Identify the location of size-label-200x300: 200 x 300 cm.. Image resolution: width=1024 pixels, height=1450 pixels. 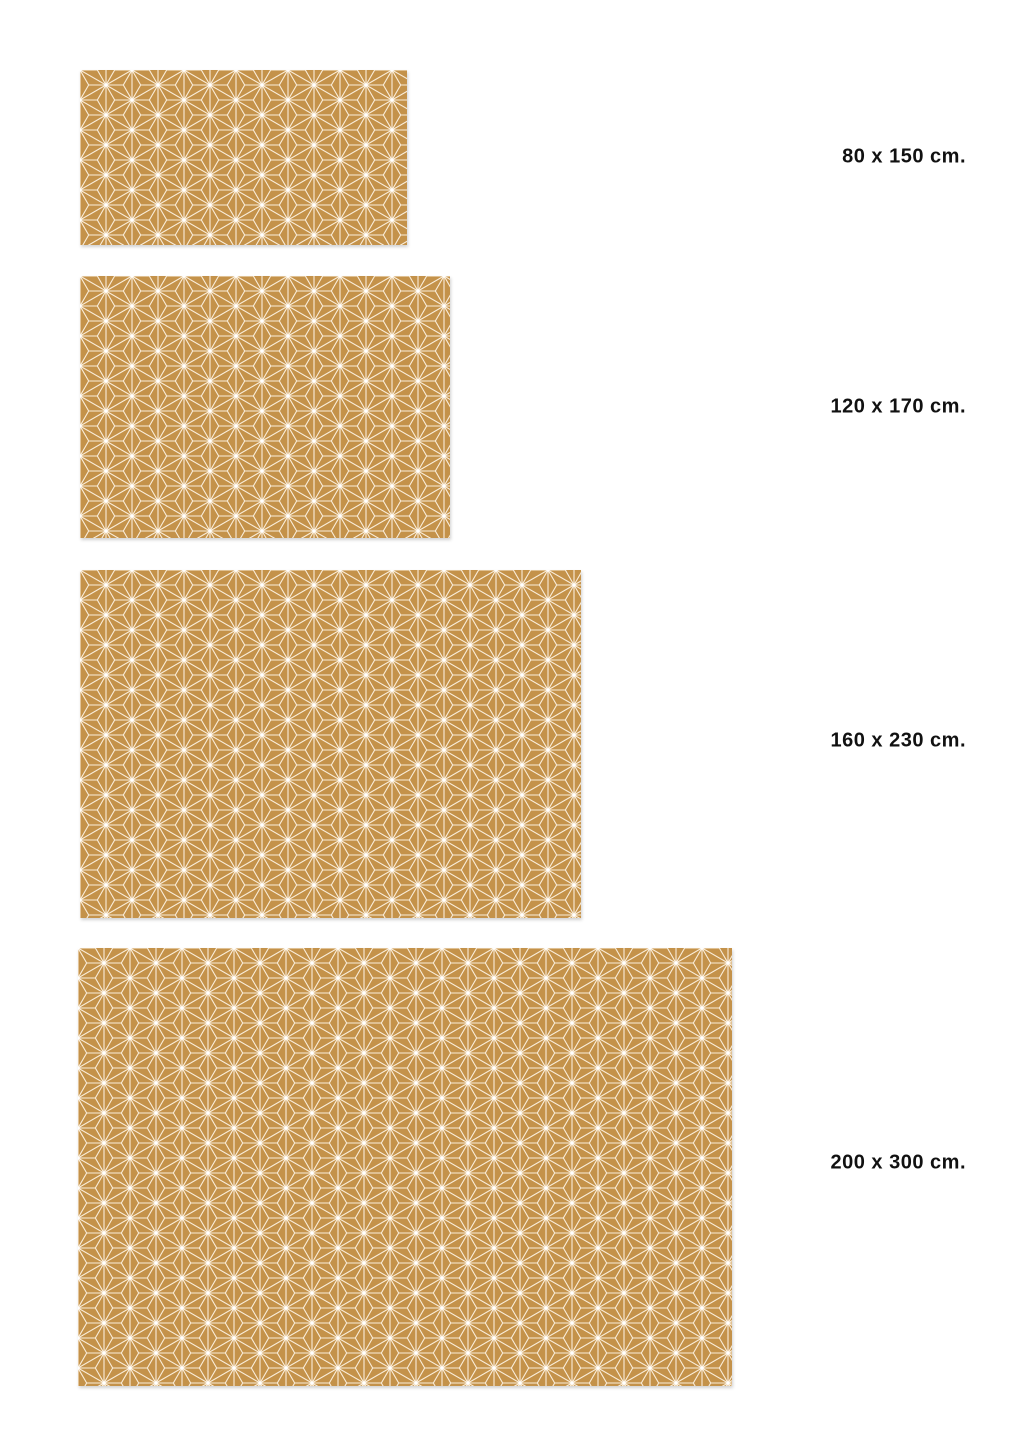
(898, 1162).